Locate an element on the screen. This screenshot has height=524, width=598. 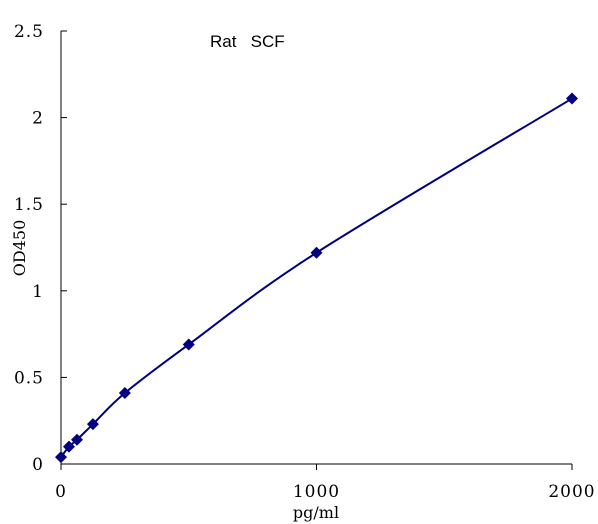
y-tick-label: 0.5 is located at coordinates (29, 378).